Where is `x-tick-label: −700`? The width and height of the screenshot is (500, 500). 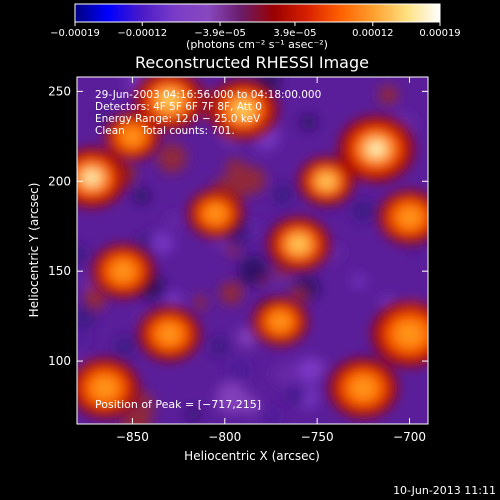 x-tick-label: −700 is located at coordinates (409, 437).